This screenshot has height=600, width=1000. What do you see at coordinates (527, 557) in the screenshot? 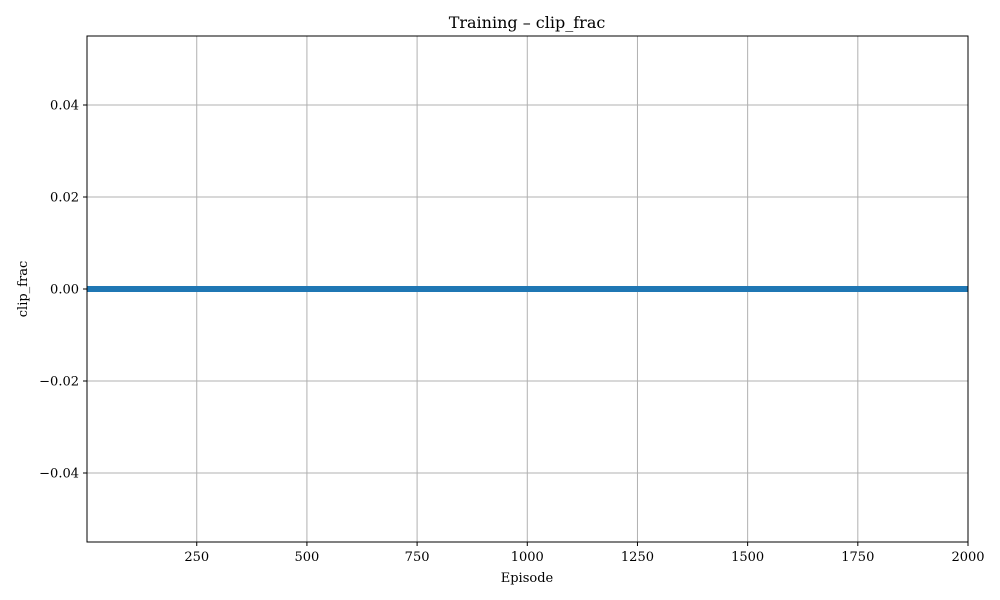
I see `x-tick-label: 1000` at bounding box center [527, 557].